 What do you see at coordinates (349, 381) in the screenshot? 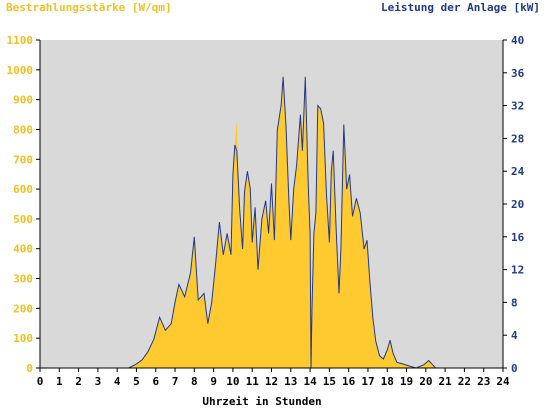
I see `x-tick-label: 16` at bounding box center [349, 381].